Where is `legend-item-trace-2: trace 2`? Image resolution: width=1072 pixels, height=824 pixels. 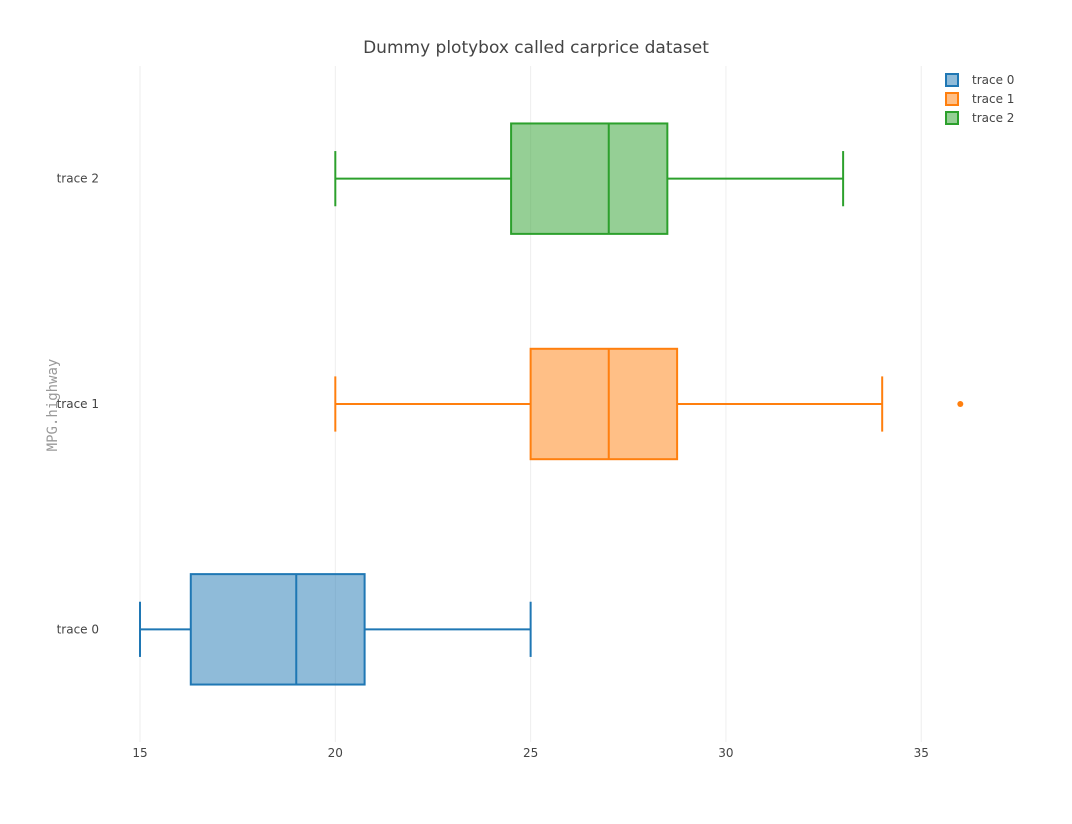
legend-item-trace-2: trace 2 is located at coordinates (979, 118).